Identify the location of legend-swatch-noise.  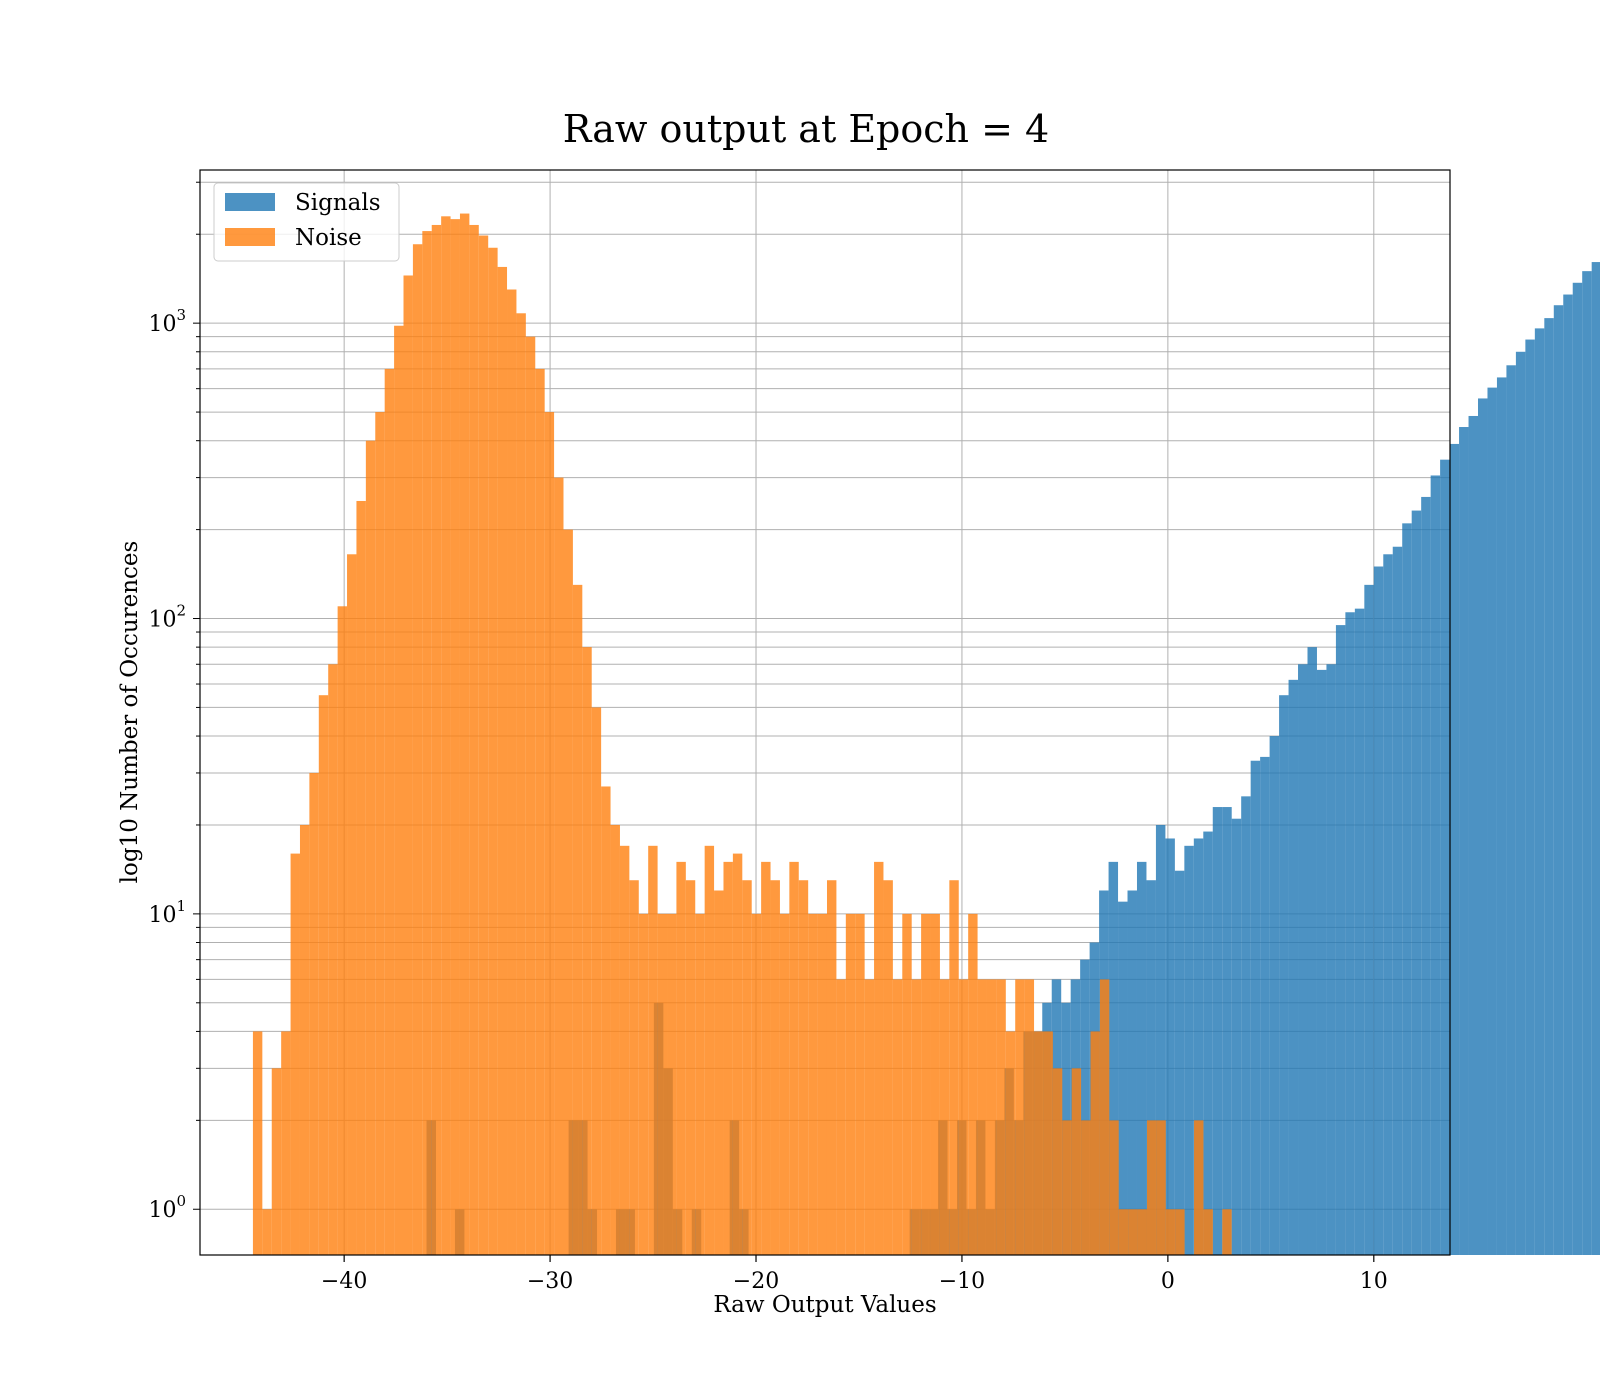
(250, 237).